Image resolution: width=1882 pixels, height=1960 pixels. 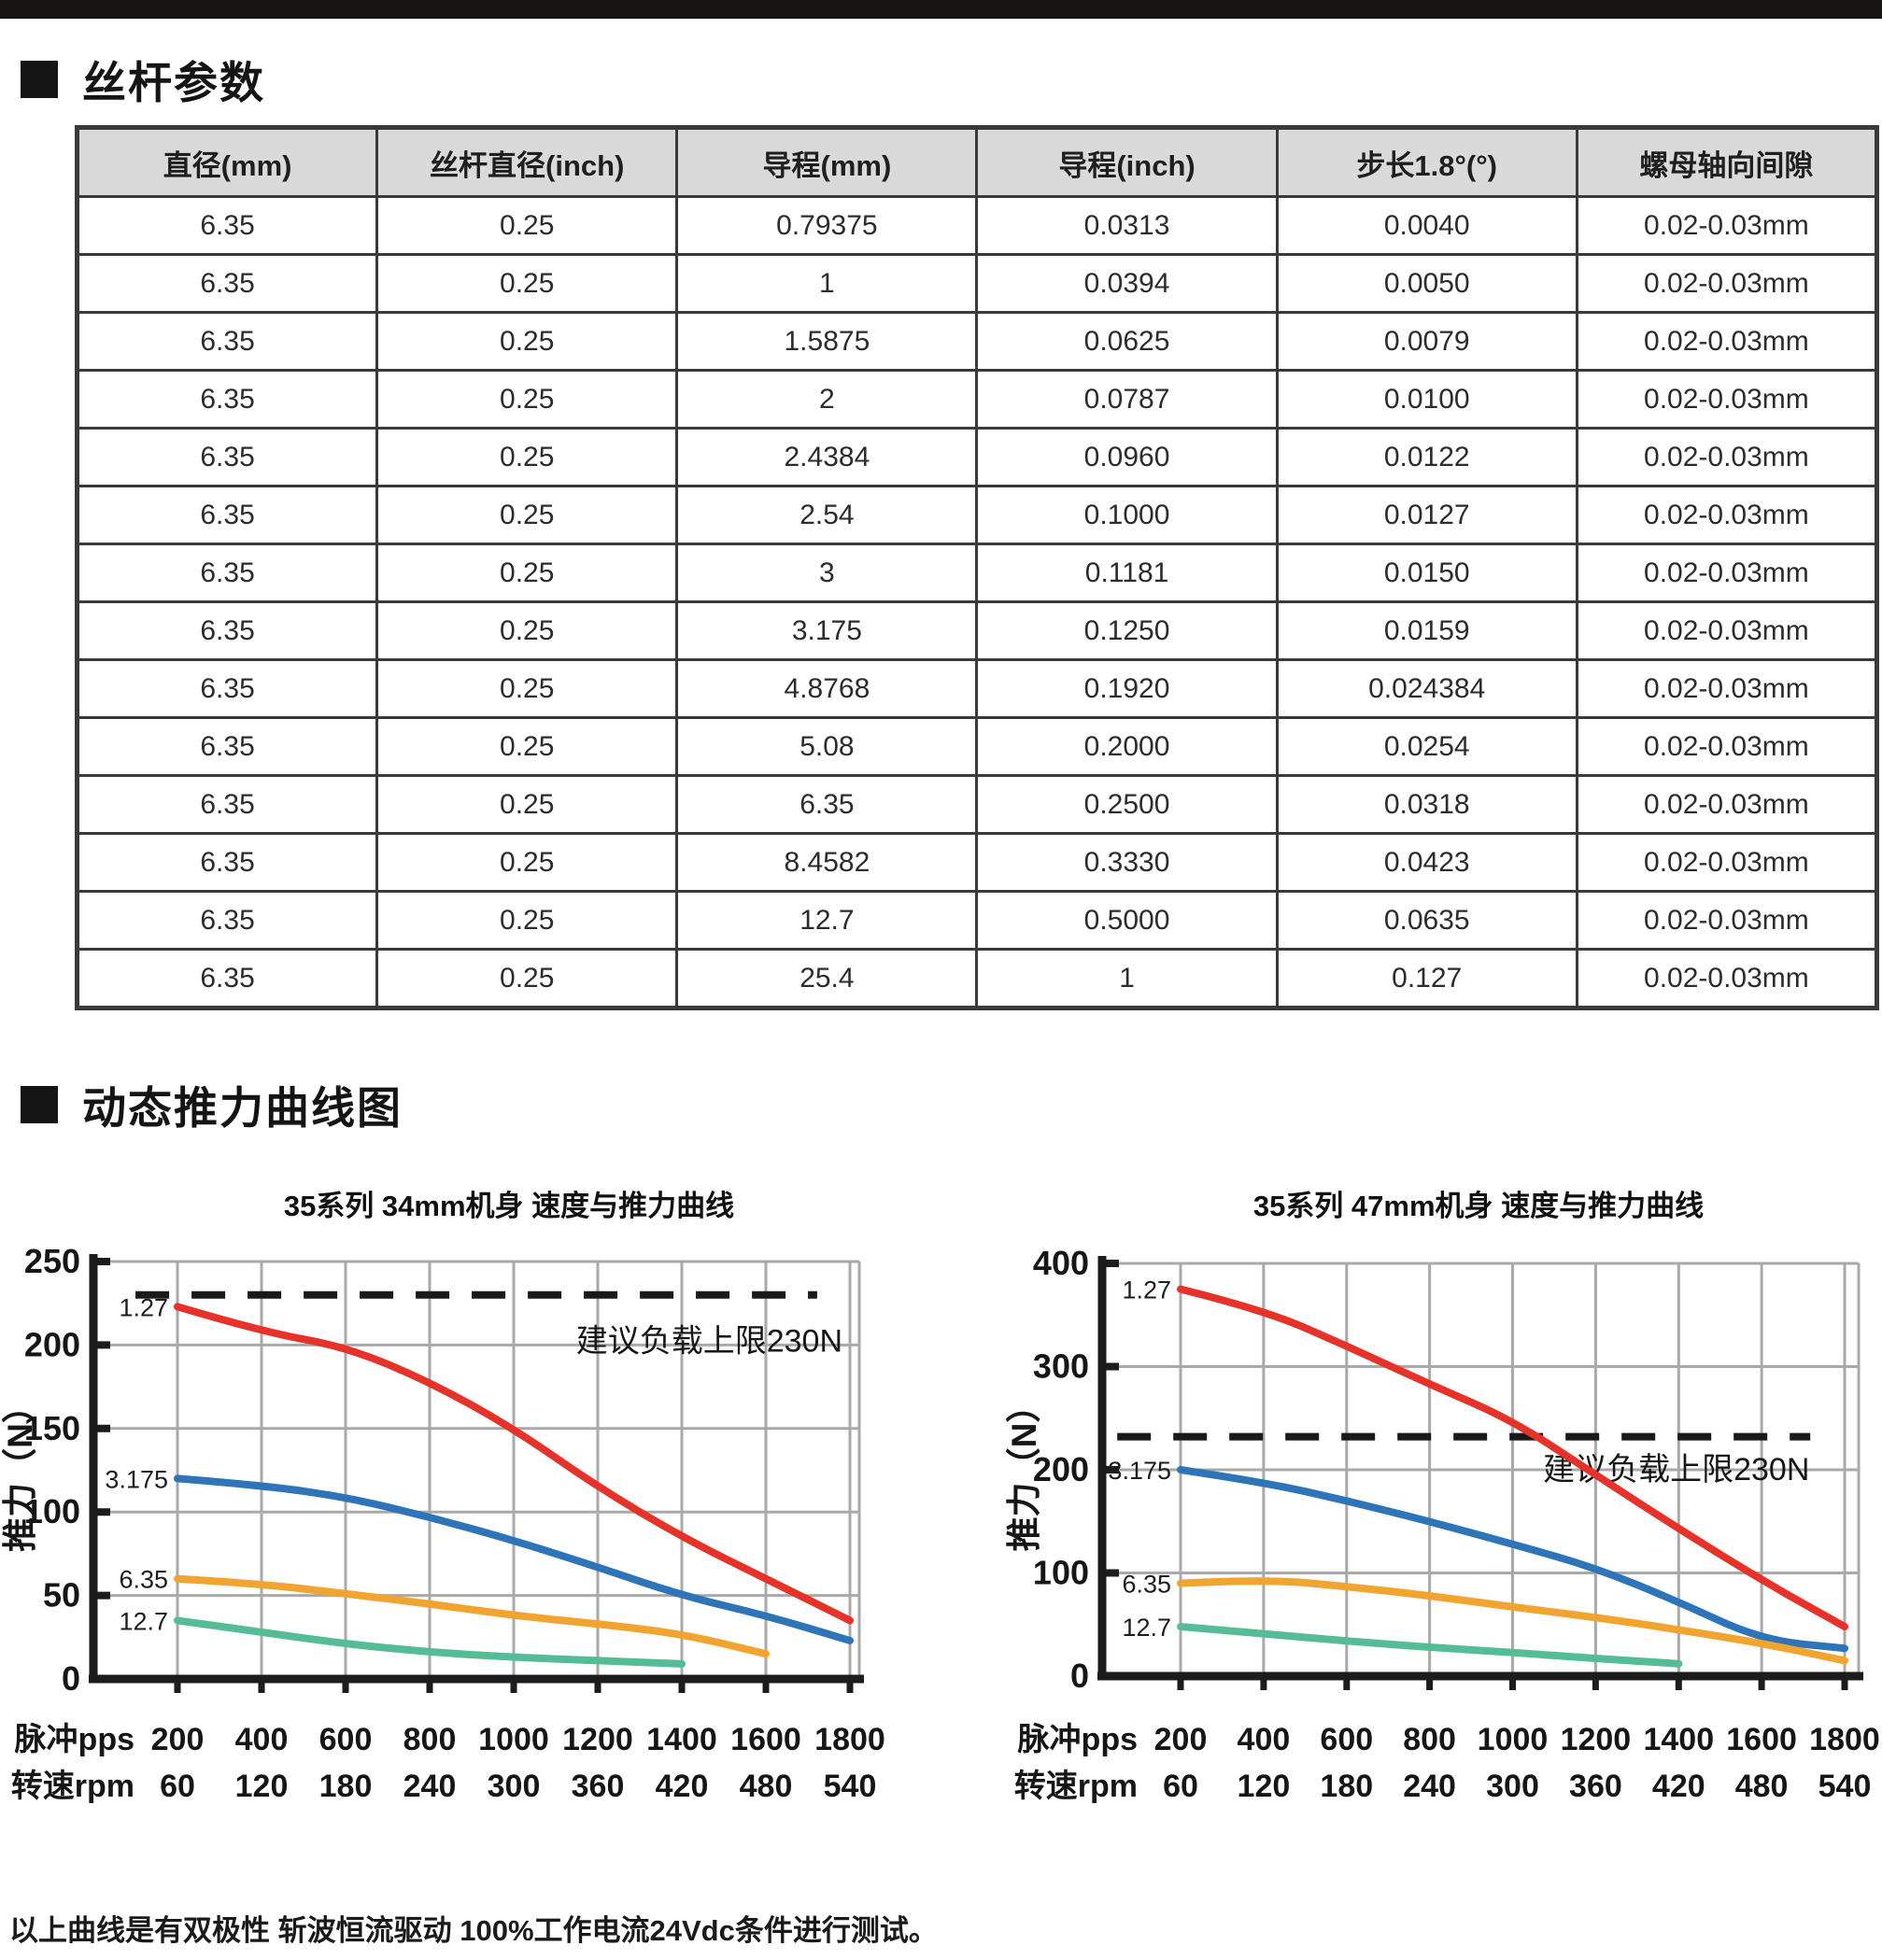 I want to click on table-cell: 0.0423, so click(x=1426, y=862).